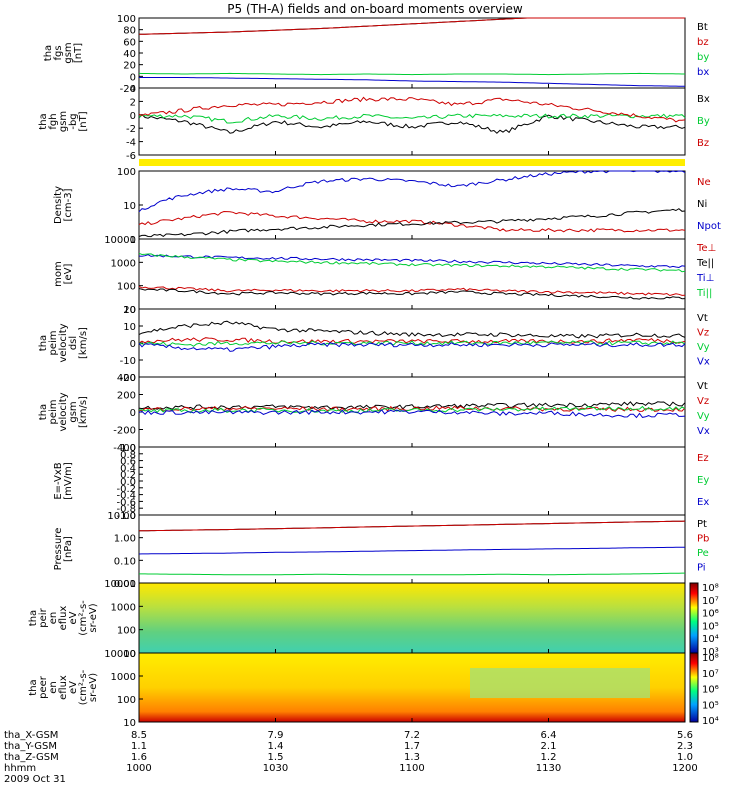 This screenshot has height=804, width=750. Describe the element at coordinates (703, 416) in the screenshot. I see `legend-Vy: Vy` at that location.